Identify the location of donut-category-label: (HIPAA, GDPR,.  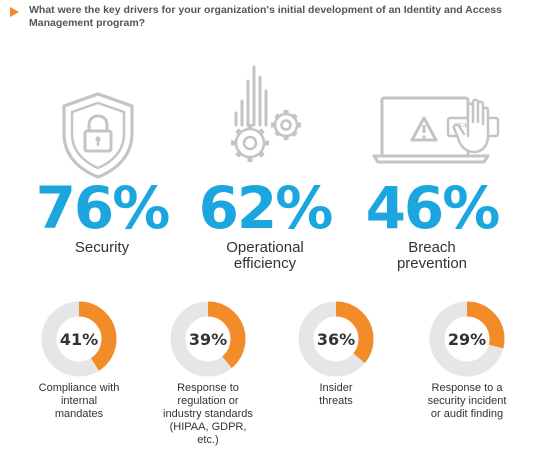
(208, 427).